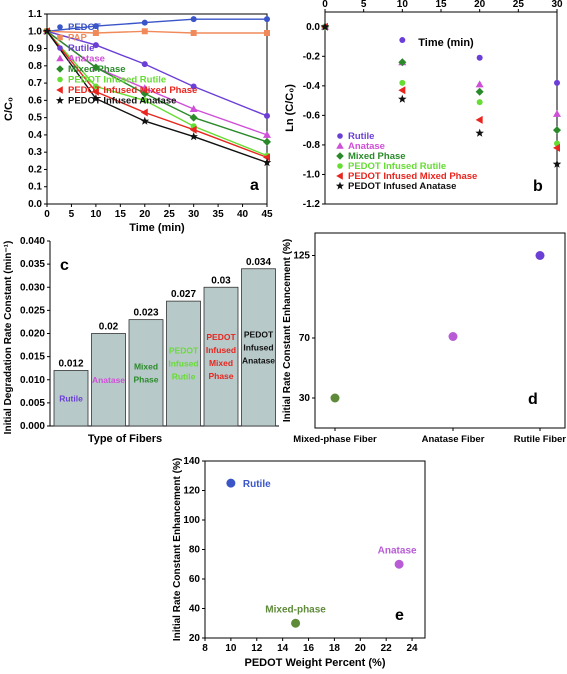 Image resolution: width=567 pixels, height=674 pixels. What do you see at coordinates (191, 520) in the screenshot?
I see `panel-e-ytick-label: 100` at bounding box center [191, 520].